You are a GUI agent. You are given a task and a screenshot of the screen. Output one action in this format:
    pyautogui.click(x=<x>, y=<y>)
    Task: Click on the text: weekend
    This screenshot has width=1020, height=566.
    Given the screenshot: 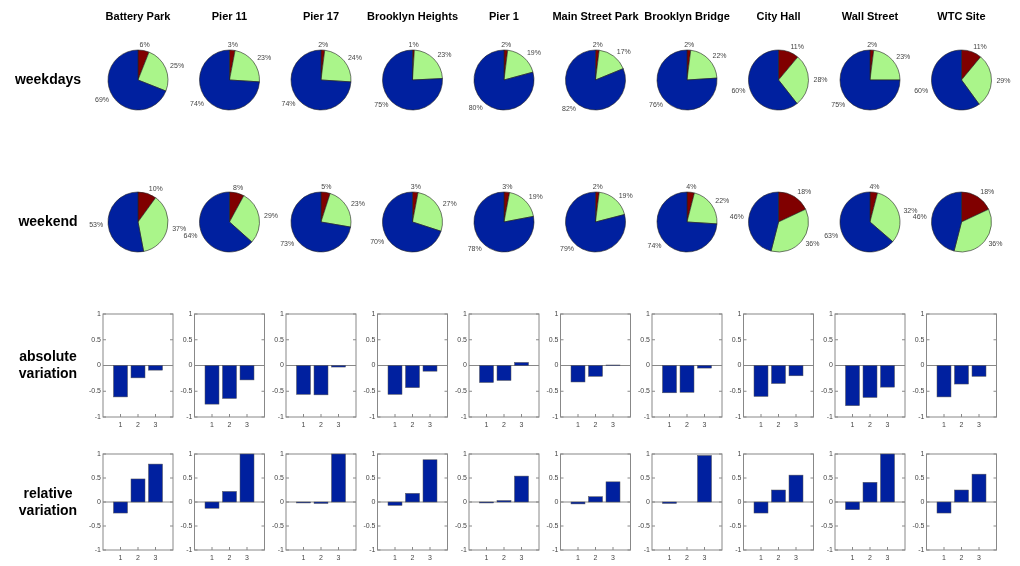 What is the action you would take?
    pyautogui.click(x=47, y=220)
    